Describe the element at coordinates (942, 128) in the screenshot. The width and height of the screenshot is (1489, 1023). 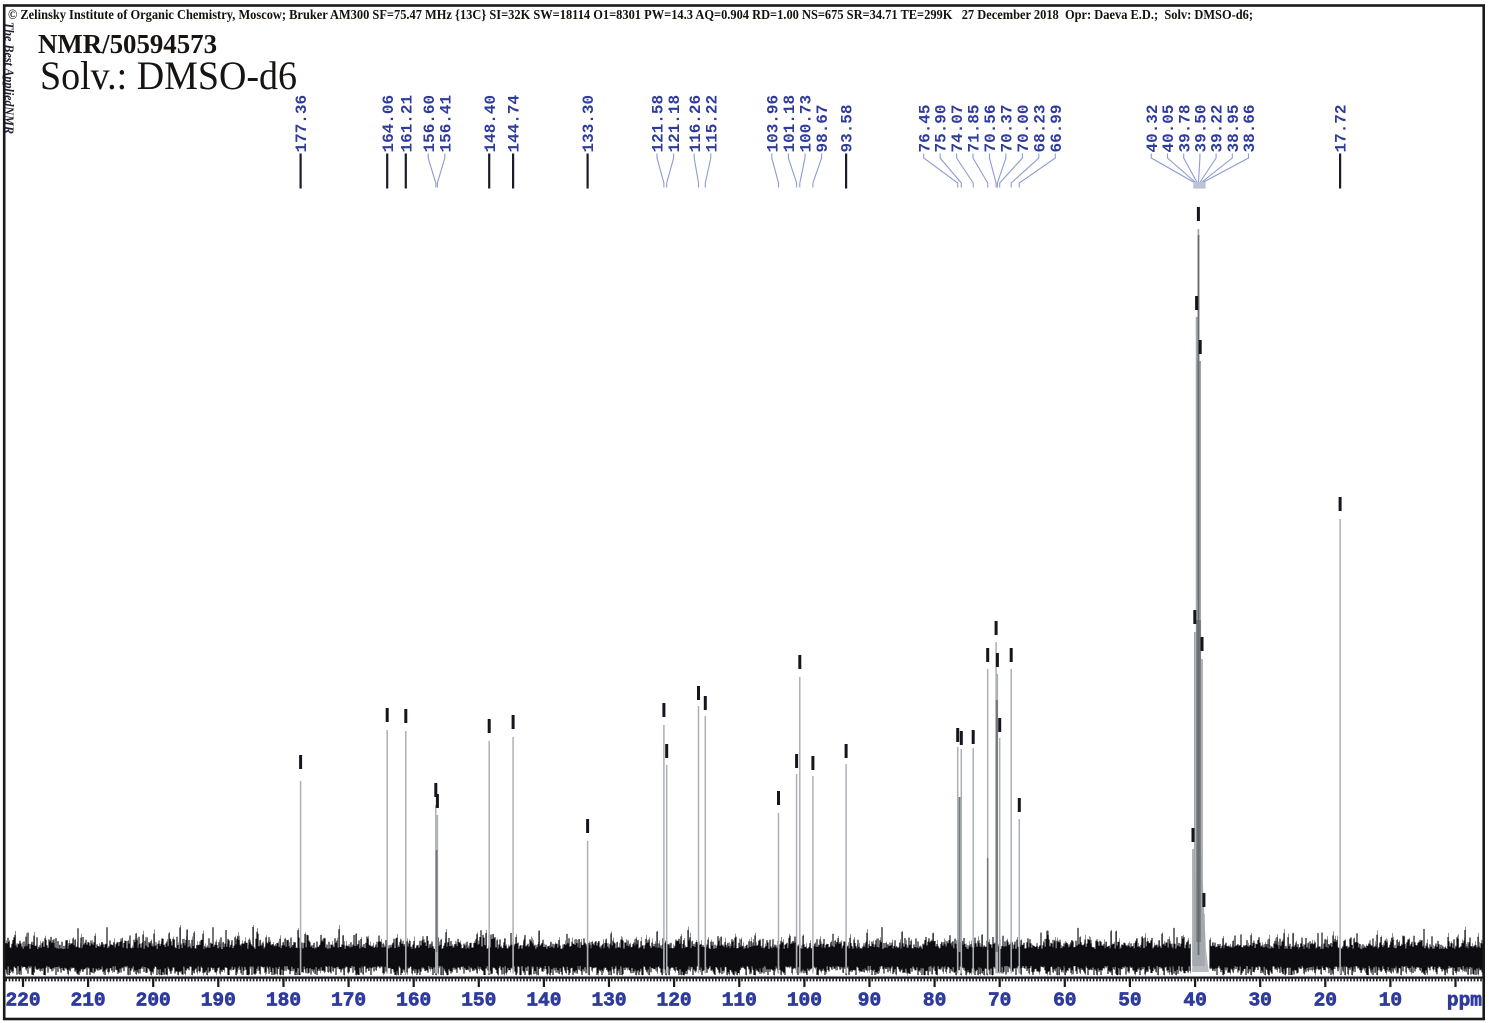
I see `svg-text: 75.90` at that location.